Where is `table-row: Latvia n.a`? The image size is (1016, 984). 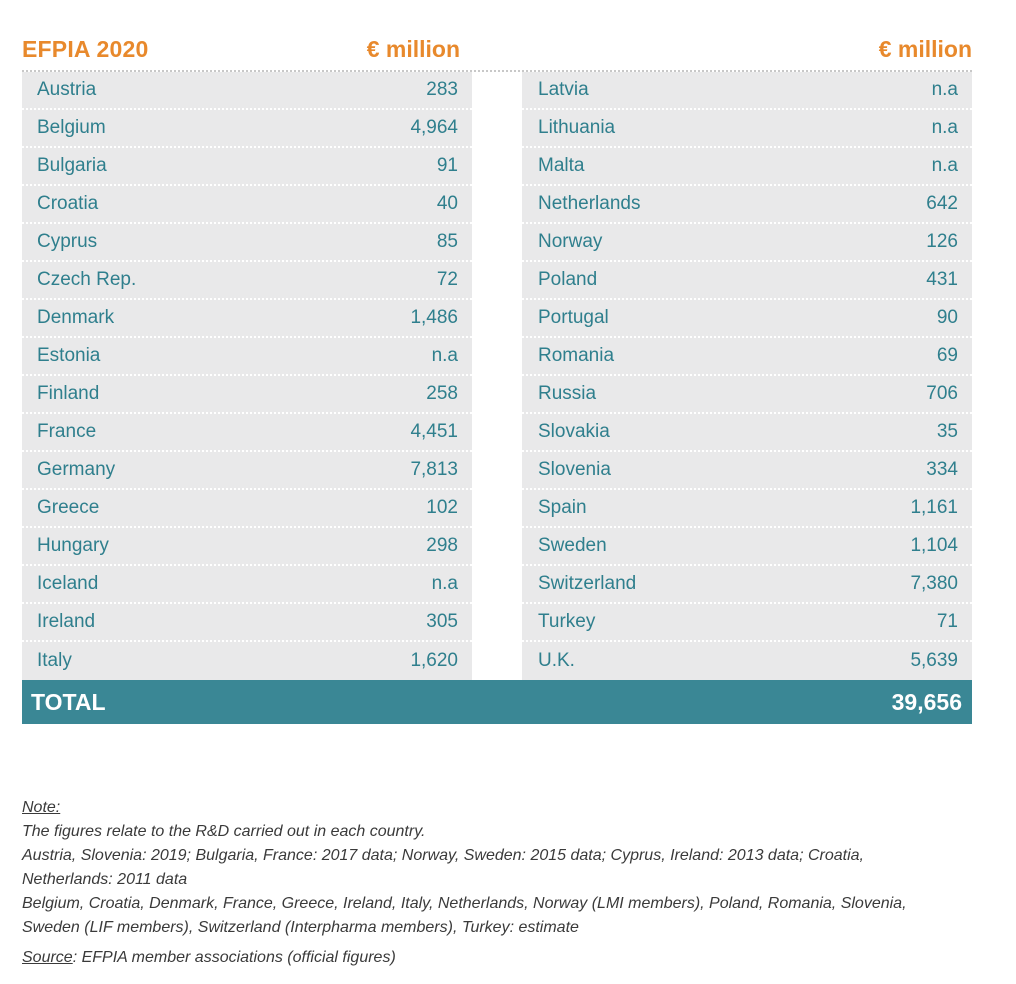
table-row: Latvia n.a is located at coordinates (747, 91).